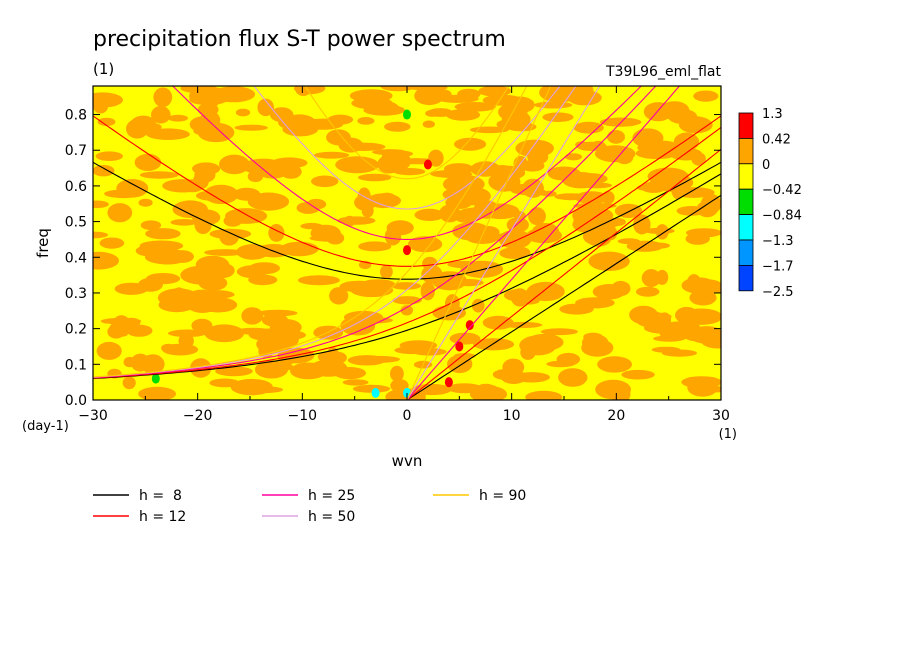 This screenshot has width=904, height=654. What do you see at coordinates (103, 69) in the screenshot?
I see `chart-subtitle-left: (1)` at bounding box center [103, 69].